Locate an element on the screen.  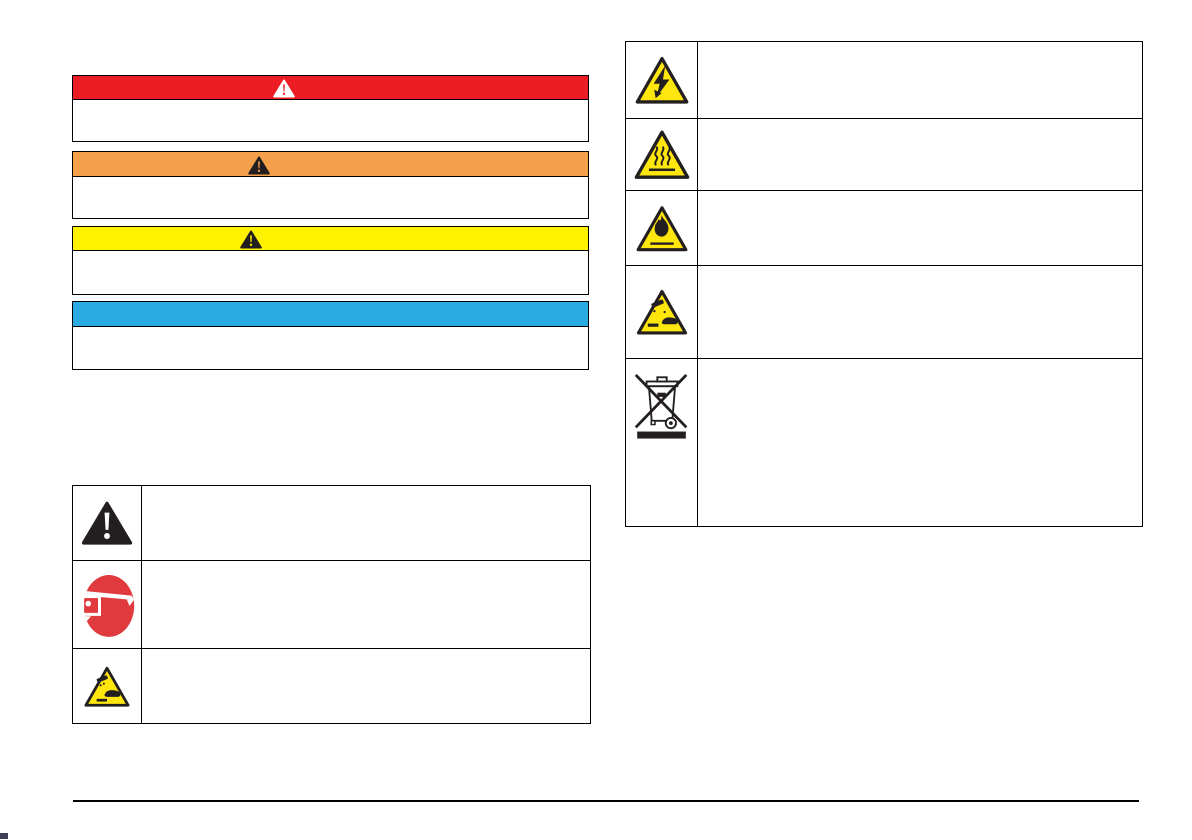
corrosive-chemical-hazard-icon is located at coordinates (661, 312).